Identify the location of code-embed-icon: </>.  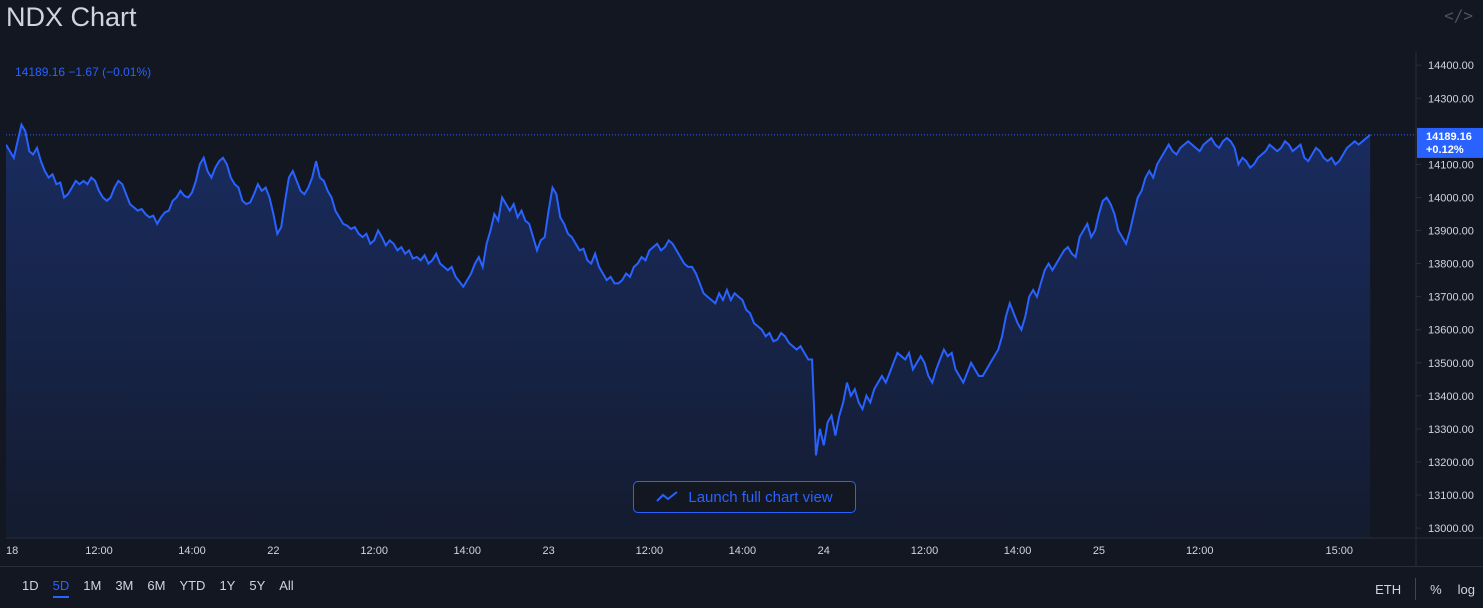
(1458, 15).